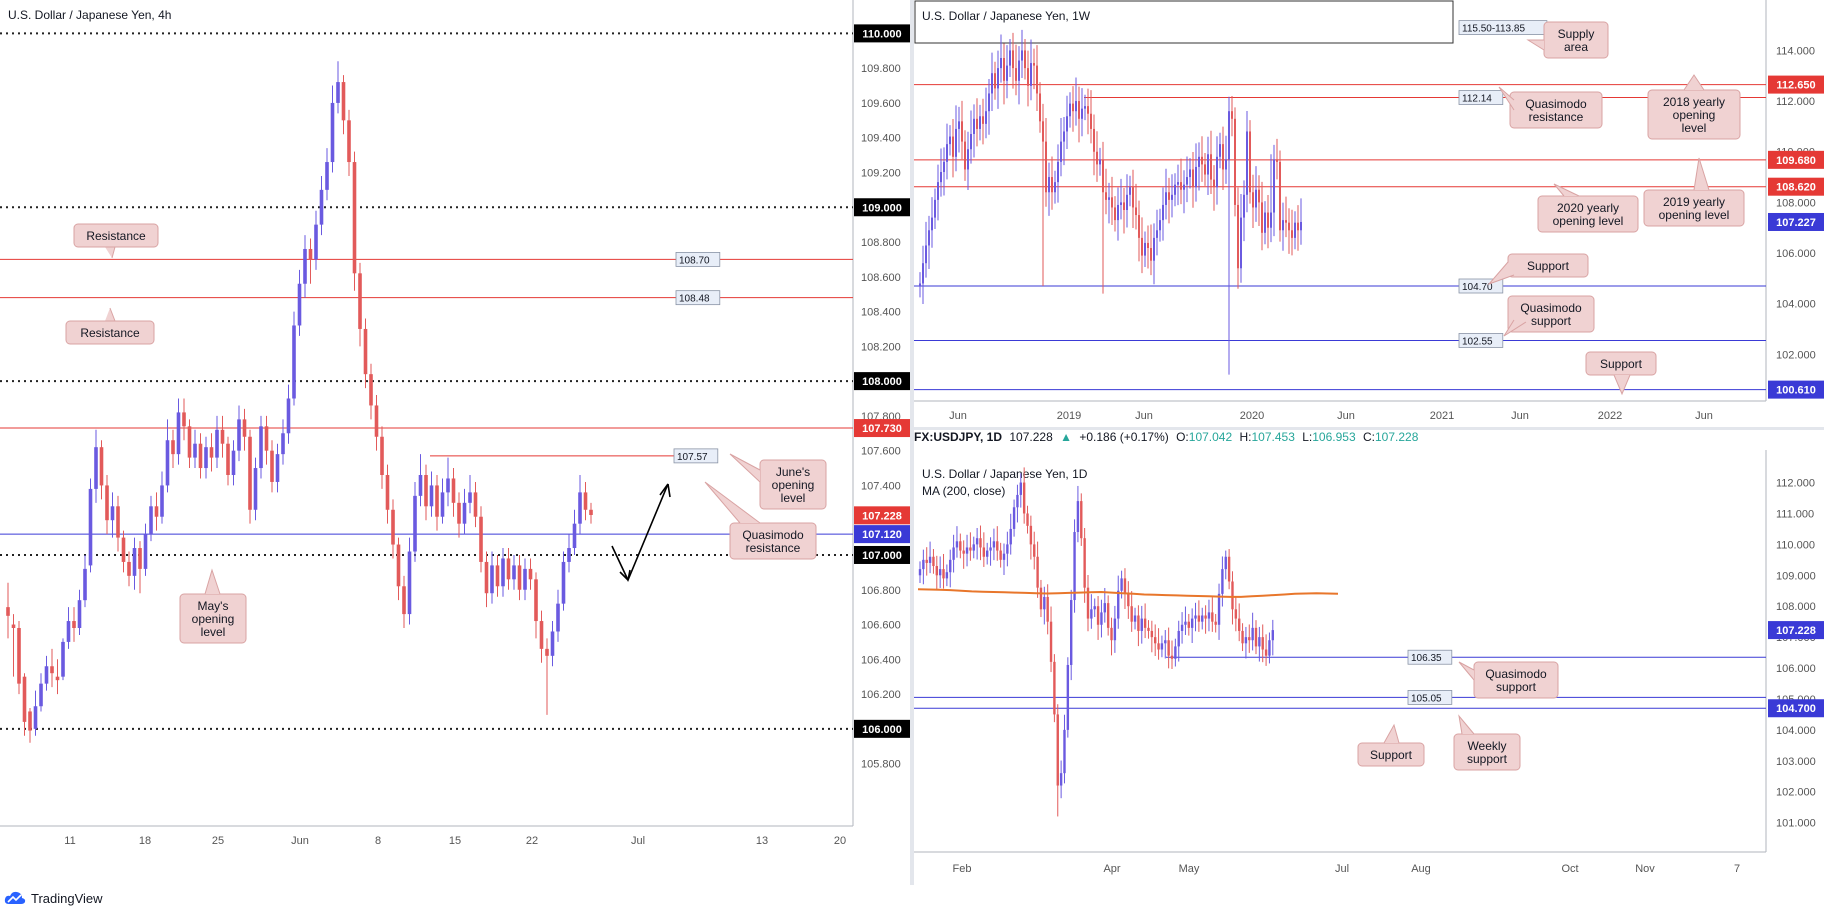 Image resolution: width=1824 pixels, height=911 pixels. Describe the element at coordinates (1487, 752) in the screenshot. I see `callout-weekly-support-d-box` at that location.